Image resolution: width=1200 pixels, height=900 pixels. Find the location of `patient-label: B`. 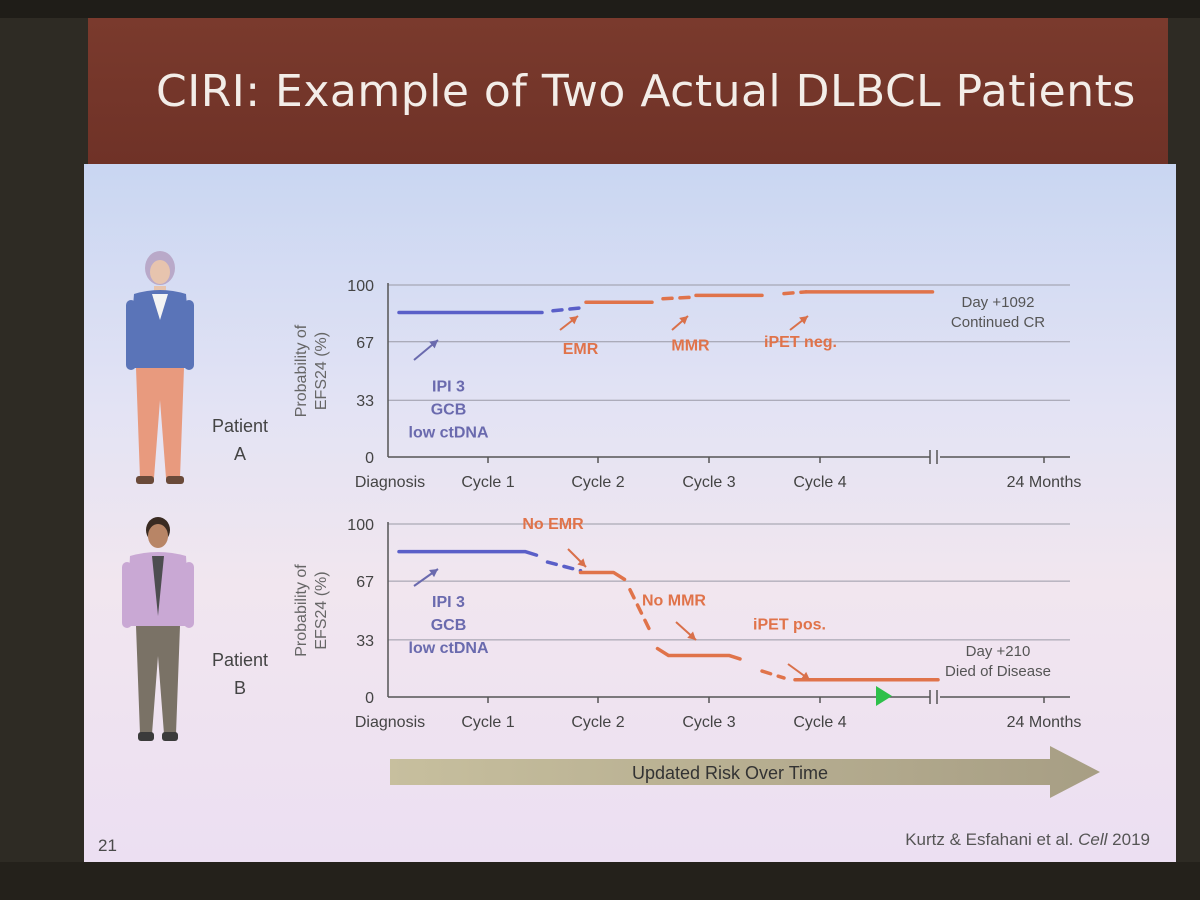

patient-label: B is located at coordinates (240, 688).